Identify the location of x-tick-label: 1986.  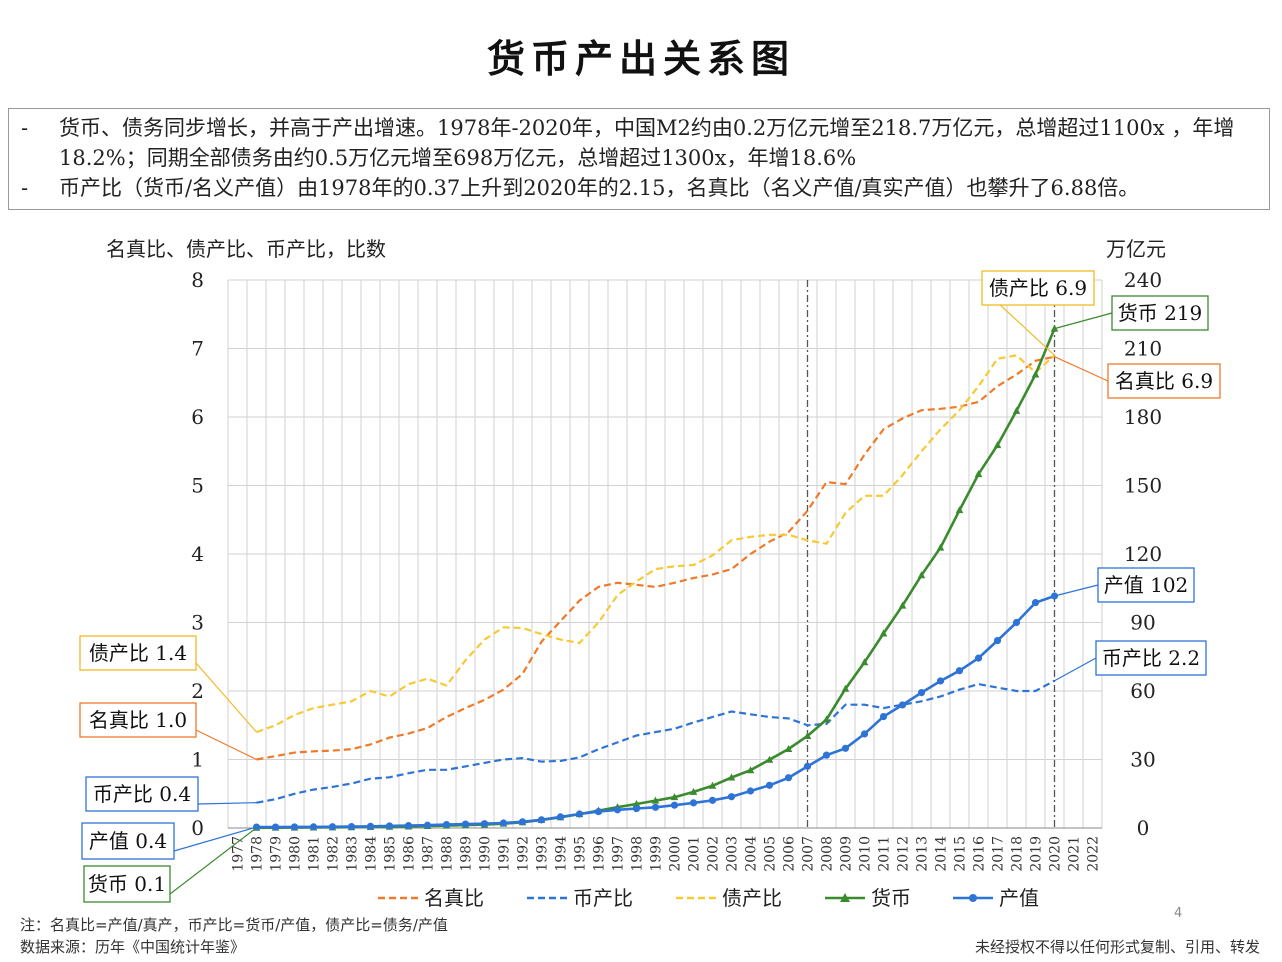
(410, 854).